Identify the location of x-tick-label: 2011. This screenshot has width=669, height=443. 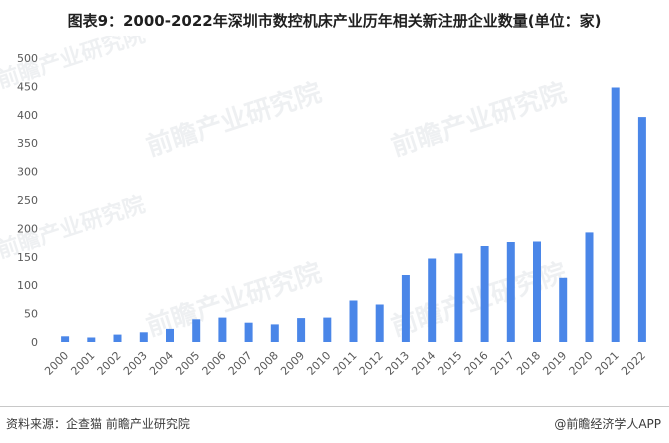
(345, 363).